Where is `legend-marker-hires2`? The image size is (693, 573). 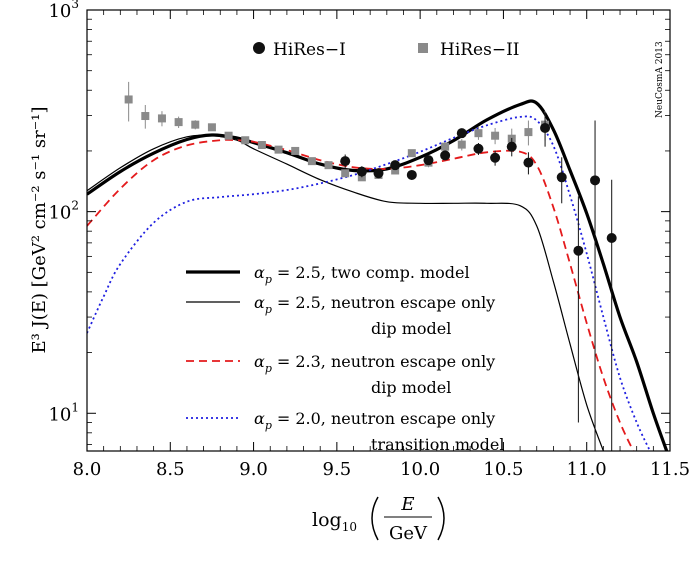
legend-marker-hires2 is located at coordinates (423, 48).